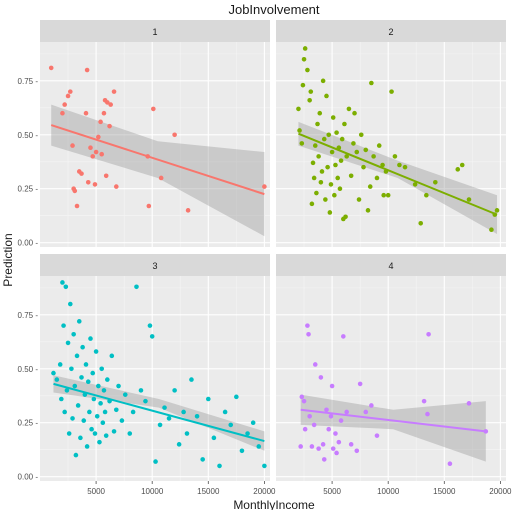 This screenshot has height=523, width=521. I want to click on panel-strip-label: 3, so click(154, 266).